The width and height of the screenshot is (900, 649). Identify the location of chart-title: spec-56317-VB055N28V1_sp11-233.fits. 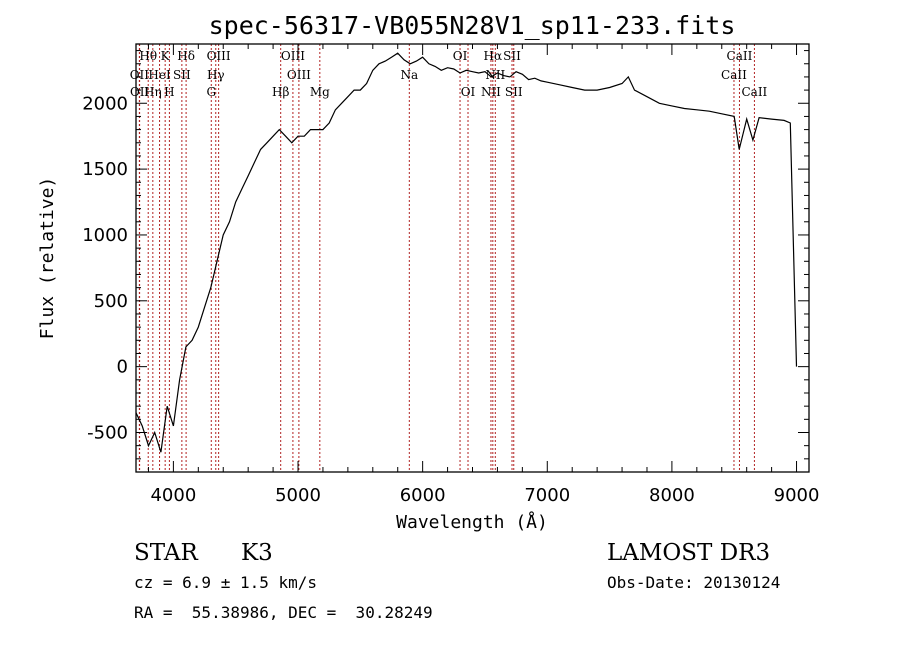
(472, 25).